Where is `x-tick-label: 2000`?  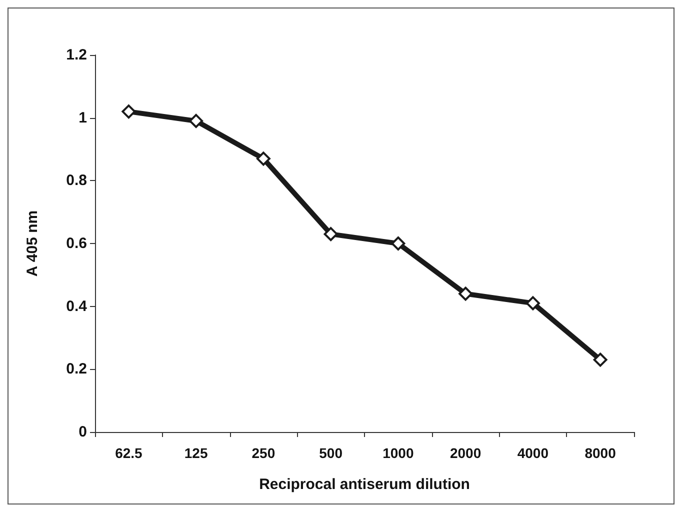
x-tick-label: 2000 is located at coordinates (466, 453).